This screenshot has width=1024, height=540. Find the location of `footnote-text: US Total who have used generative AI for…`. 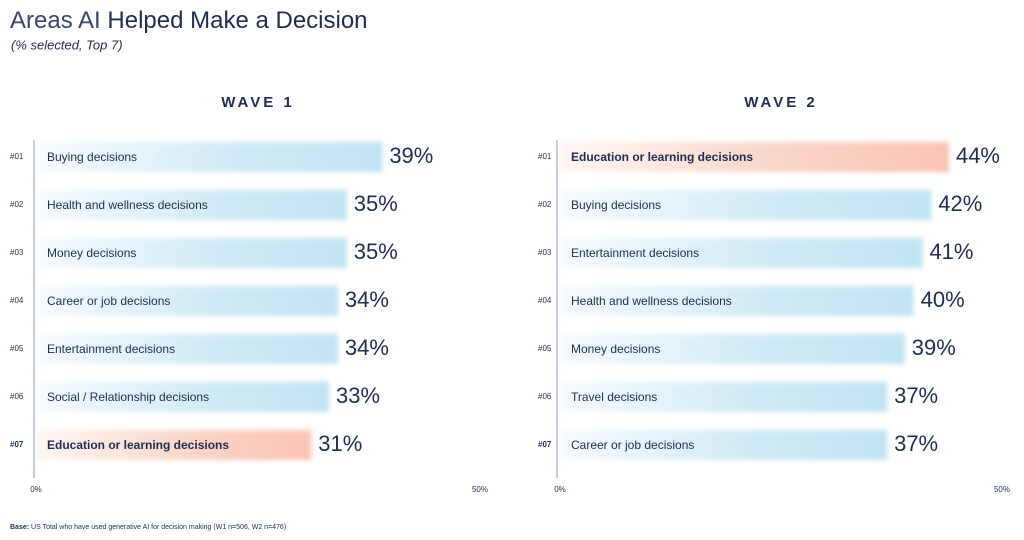

footnote-text: US Total who have used generative AI for… is located at coordinates (158, 527).